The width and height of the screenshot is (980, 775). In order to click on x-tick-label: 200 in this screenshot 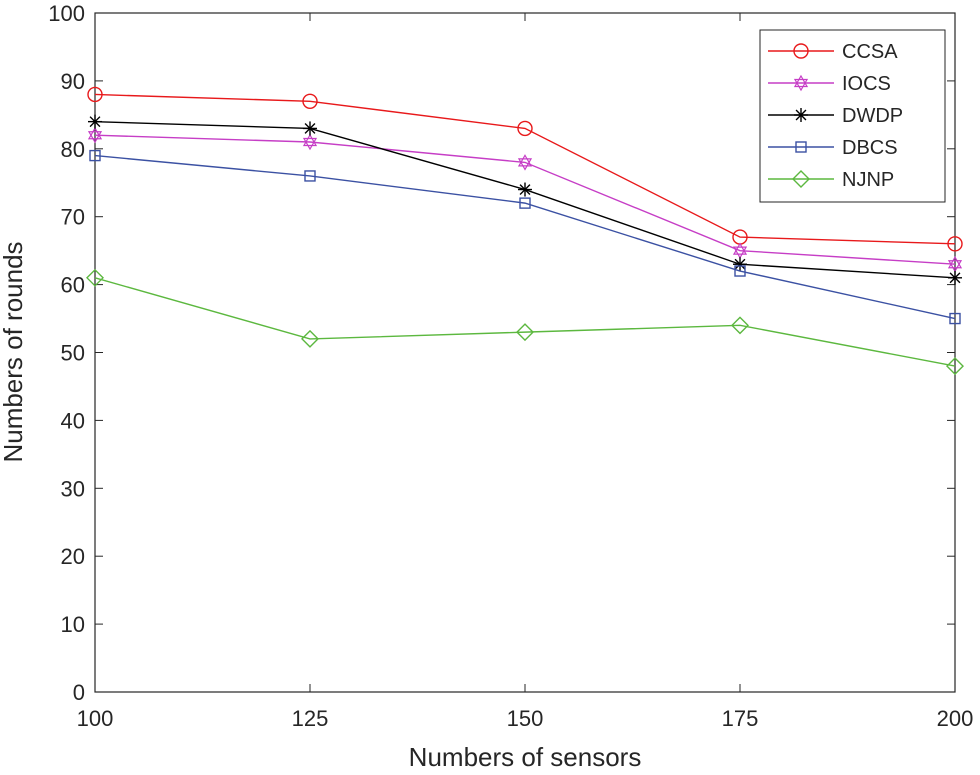, I will do `click(955, 718)`.